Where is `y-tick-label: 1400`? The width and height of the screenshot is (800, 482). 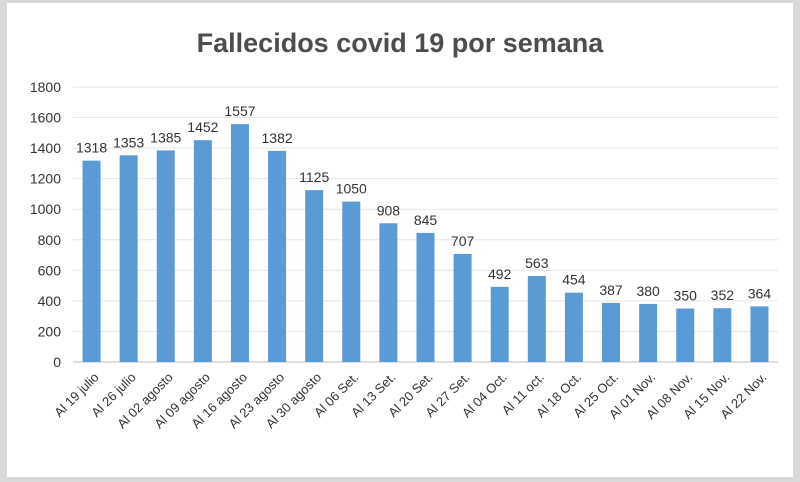
y-tick-label: 1400 is located at coordinates (45, 148).